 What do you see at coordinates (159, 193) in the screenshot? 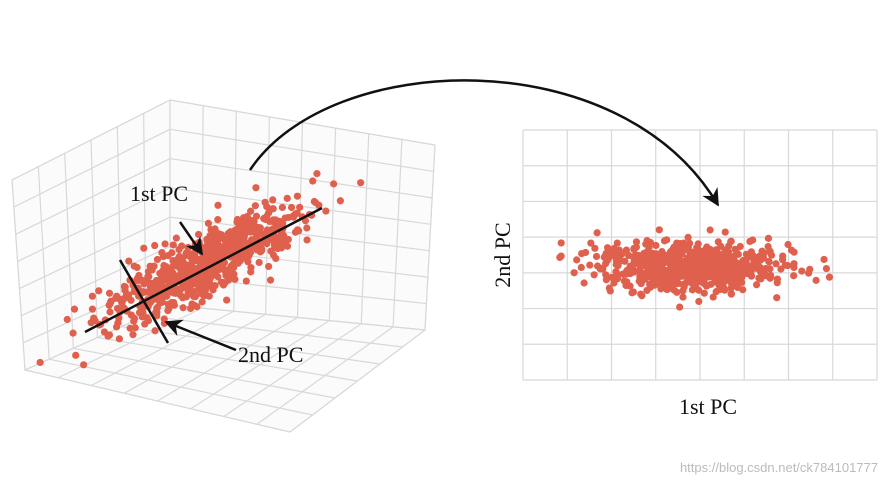
I see `first-pc-label: 1st PC` at bounding box center [159, 193].